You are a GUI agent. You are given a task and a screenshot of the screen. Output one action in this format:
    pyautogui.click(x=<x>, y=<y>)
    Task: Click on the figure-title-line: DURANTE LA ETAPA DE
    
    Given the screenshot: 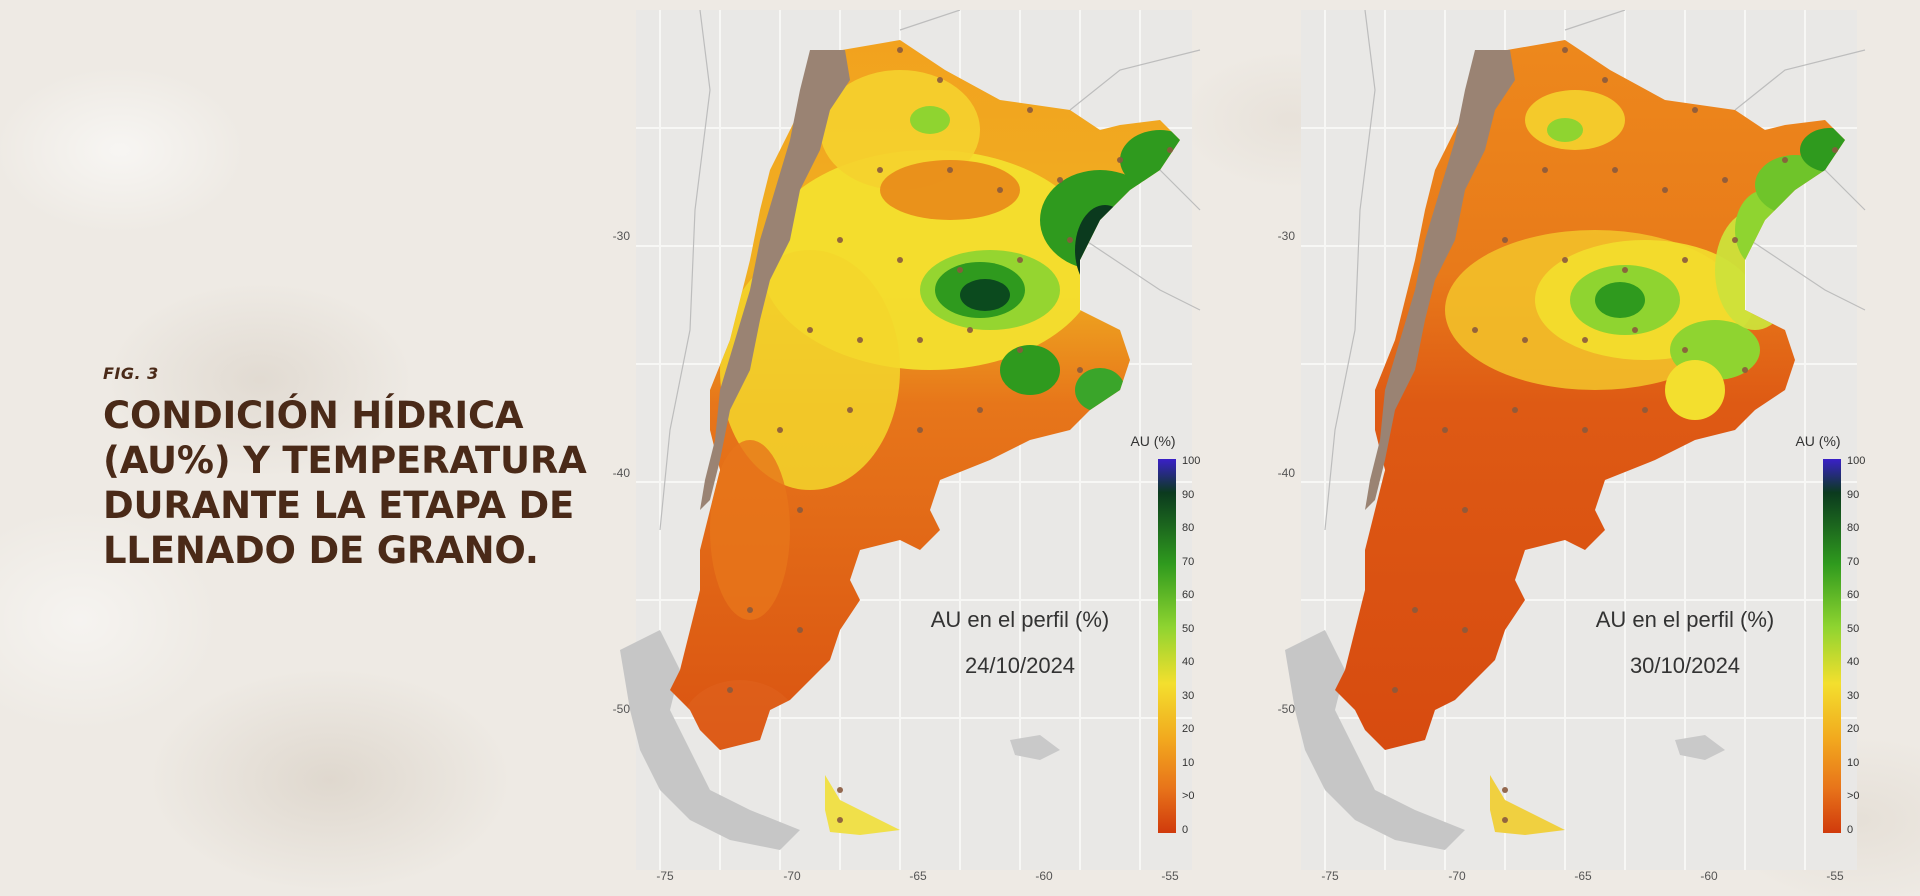 What is the action you would take?
    pyautogui.click(x=339, y=505)
    